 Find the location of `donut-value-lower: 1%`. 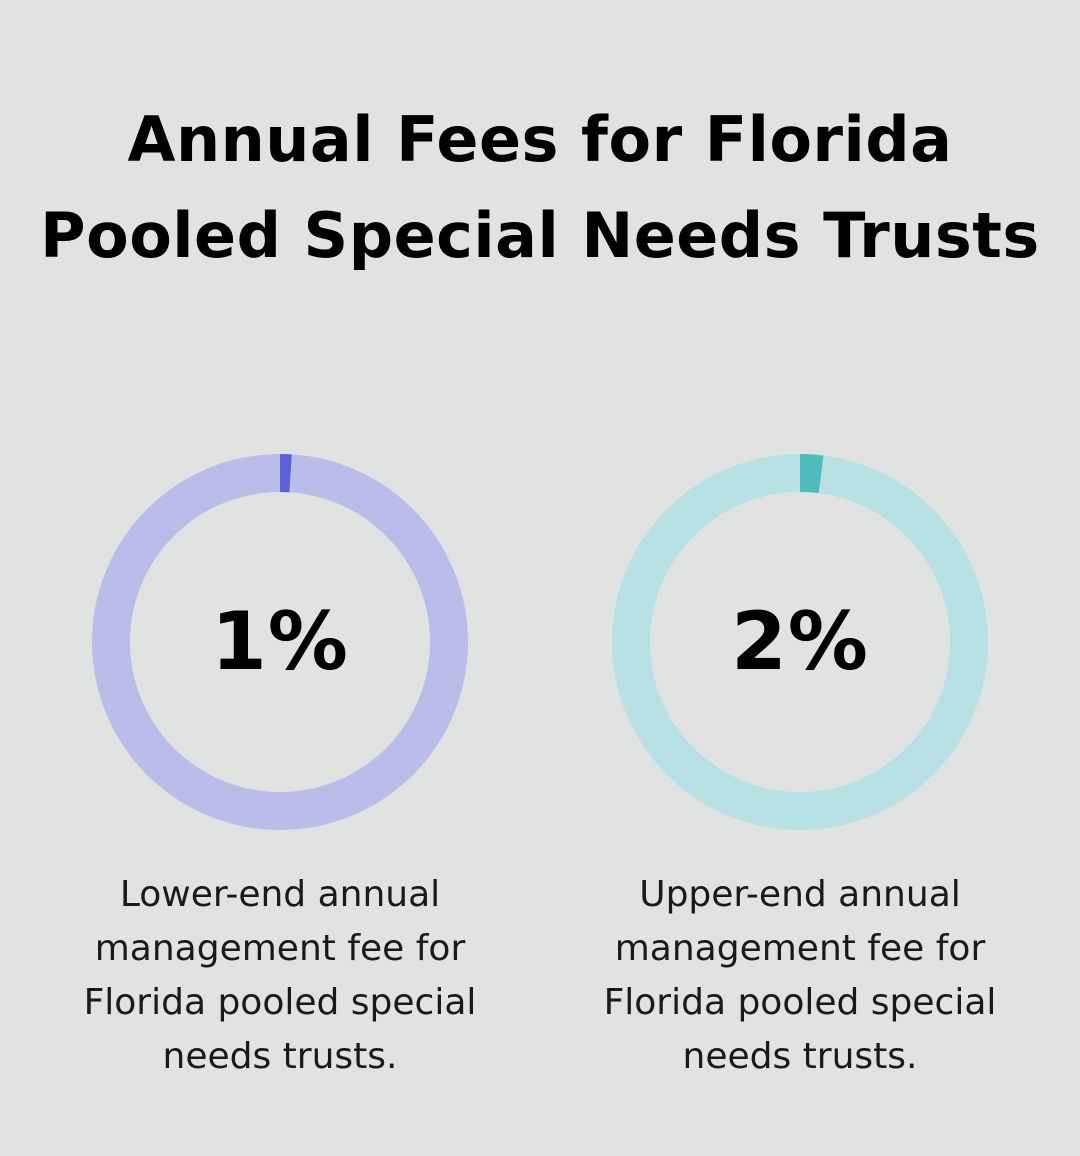

donut-value-lower: 1% is located at coordinates (280, 641).